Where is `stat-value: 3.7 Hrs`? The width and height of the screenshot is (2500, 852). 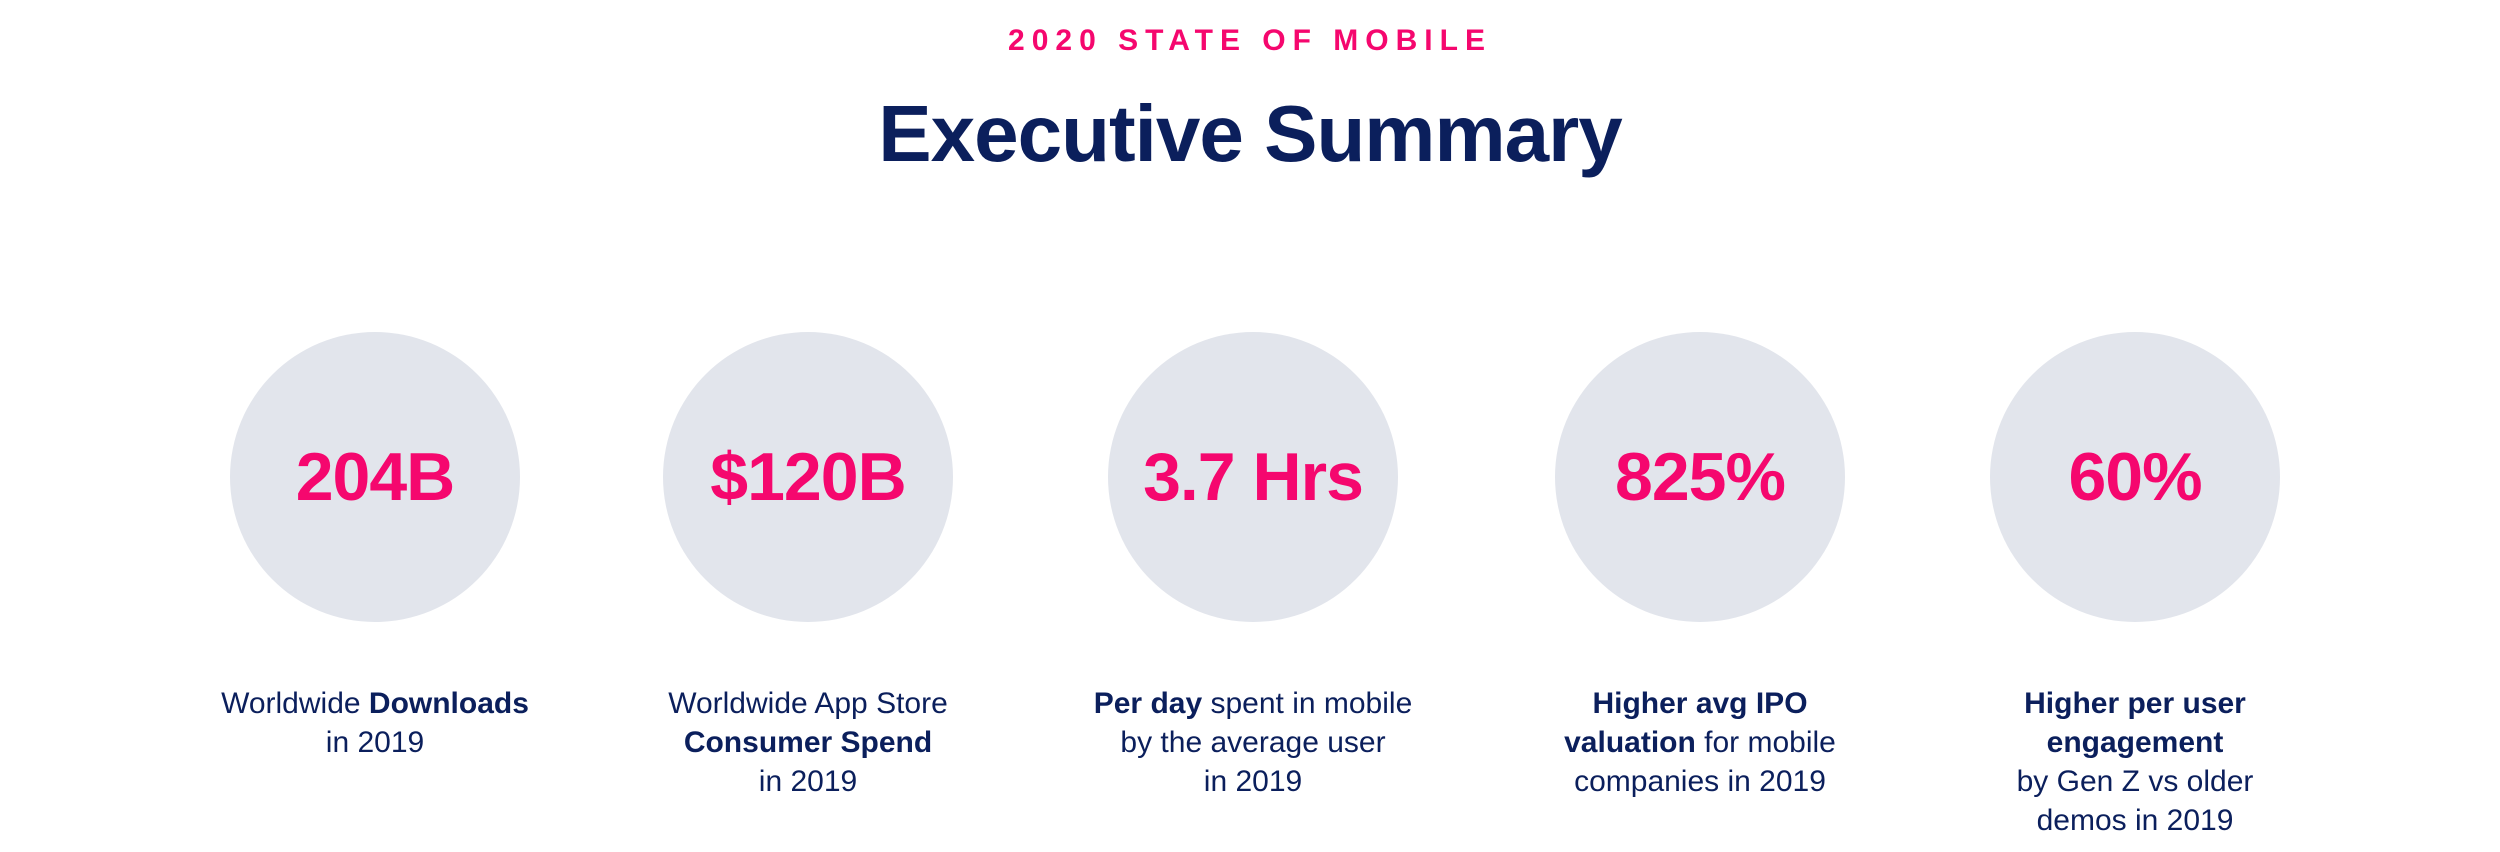 stat-value: 3.7 Hrs is located at coordinates (1253, 477).